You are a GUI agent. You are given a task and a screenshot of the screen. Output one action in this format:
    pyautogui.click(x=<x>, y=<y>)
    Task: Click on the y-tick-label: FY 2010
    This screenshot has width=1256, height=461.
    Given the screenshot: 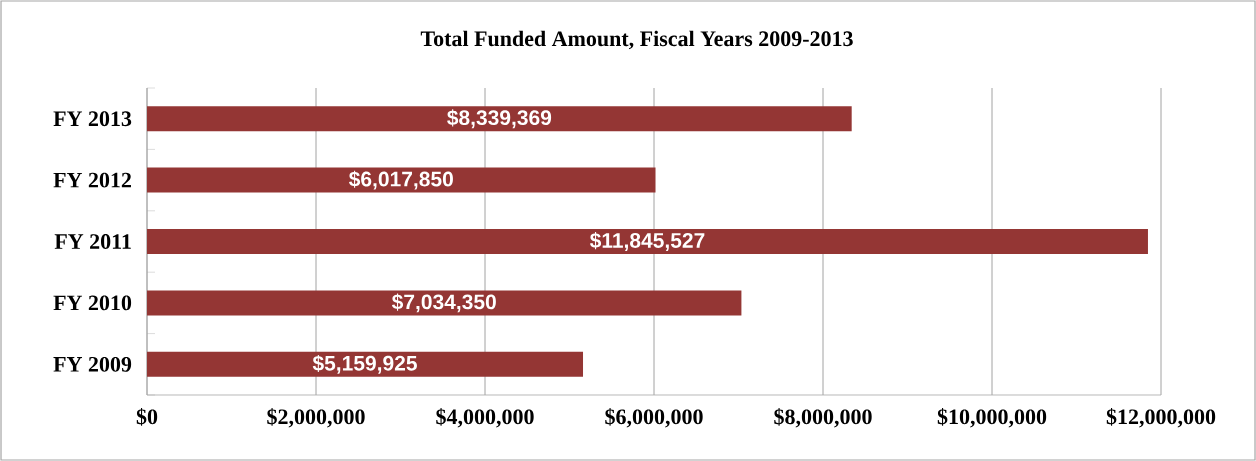 What is the action you would take?
    pyautogui.click(x=92, y=303)
    